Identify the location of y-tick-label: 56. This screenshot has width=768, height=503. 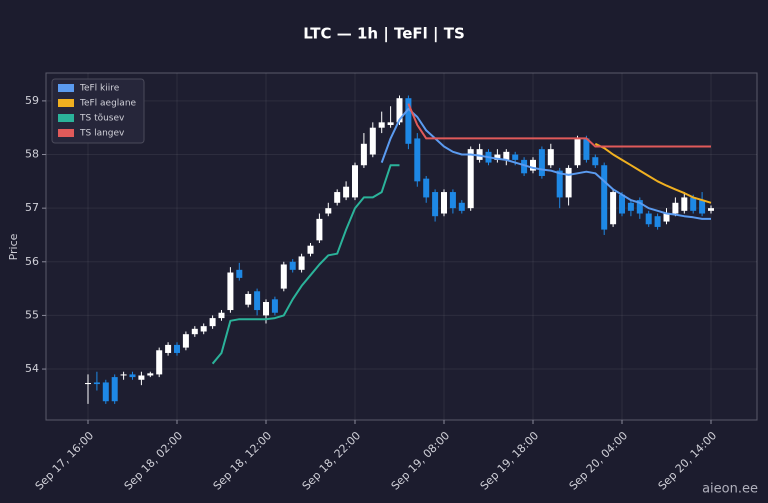
(32, 261).